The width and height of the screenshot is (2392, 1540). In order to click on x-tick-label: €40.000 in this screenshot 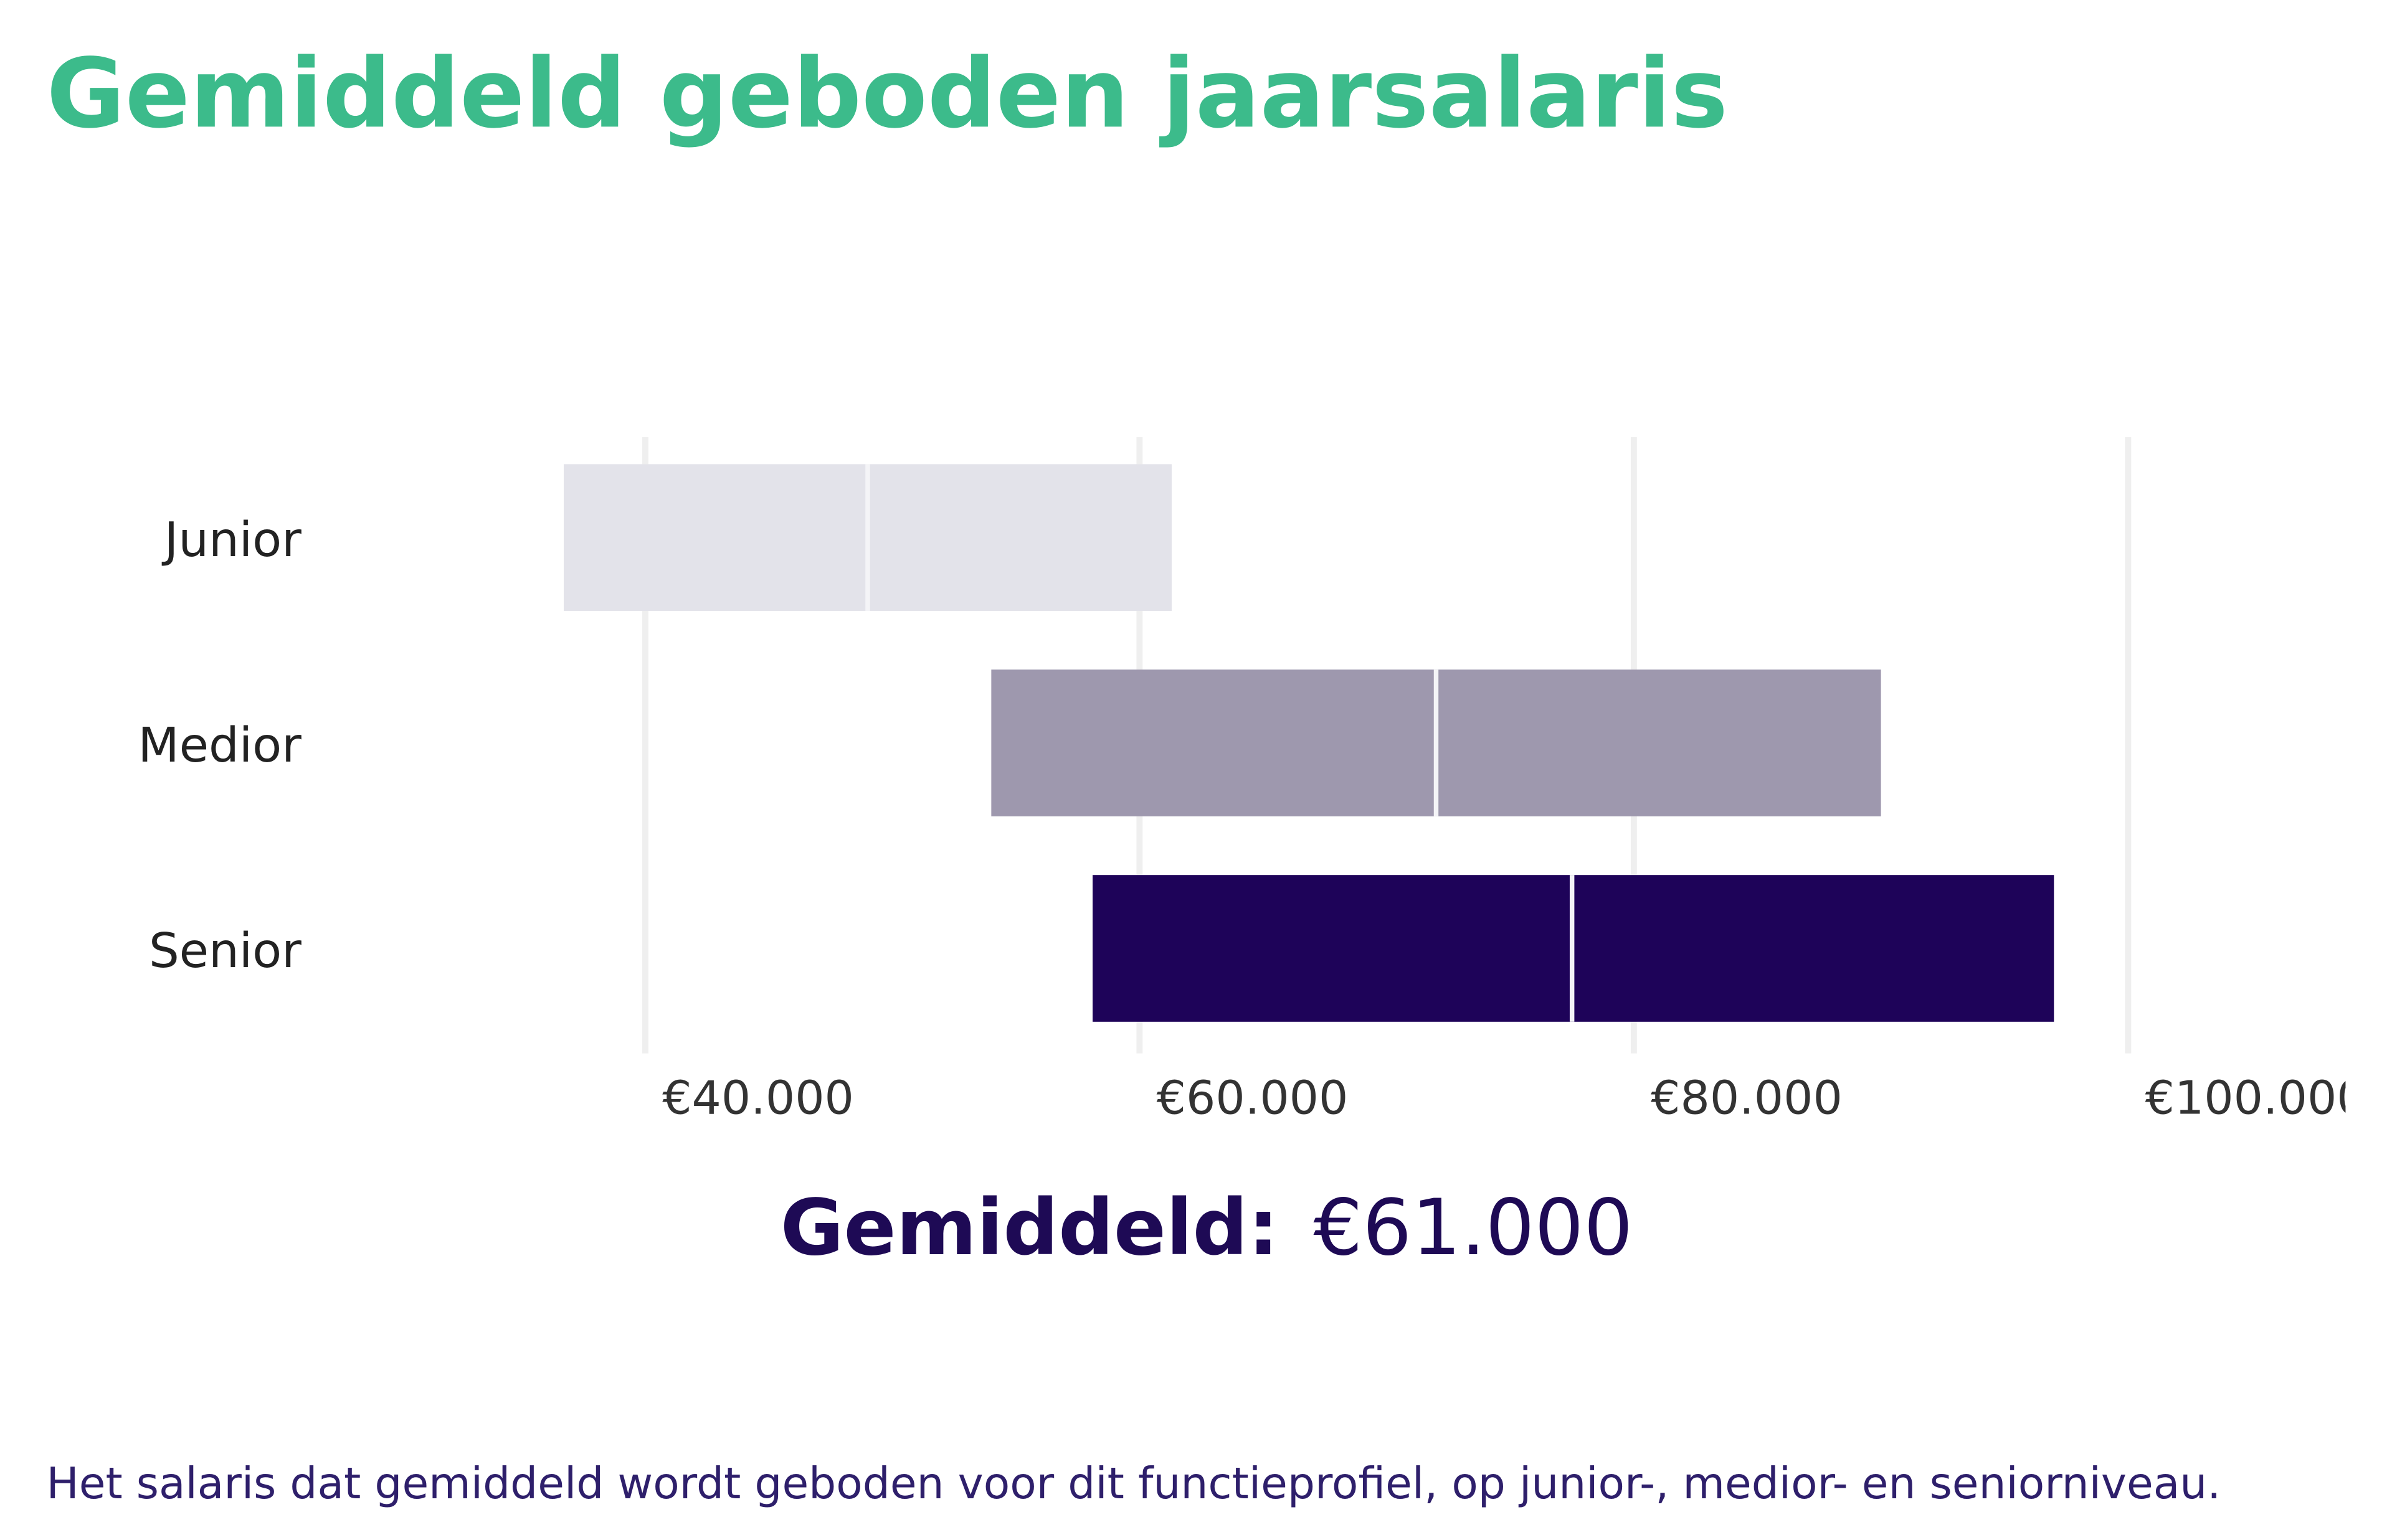, I will do `click(758, 1097)`.